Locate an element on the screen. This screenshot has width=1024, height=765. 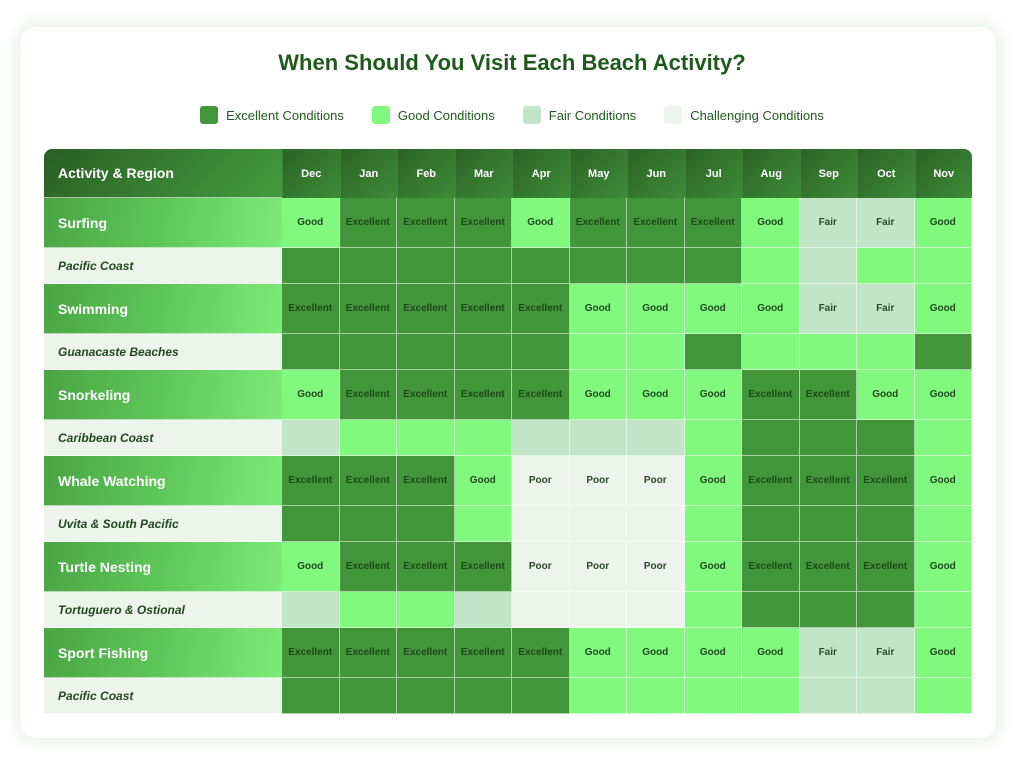
legend-label: Challenging Conditions is located at coordinates (757, 115).